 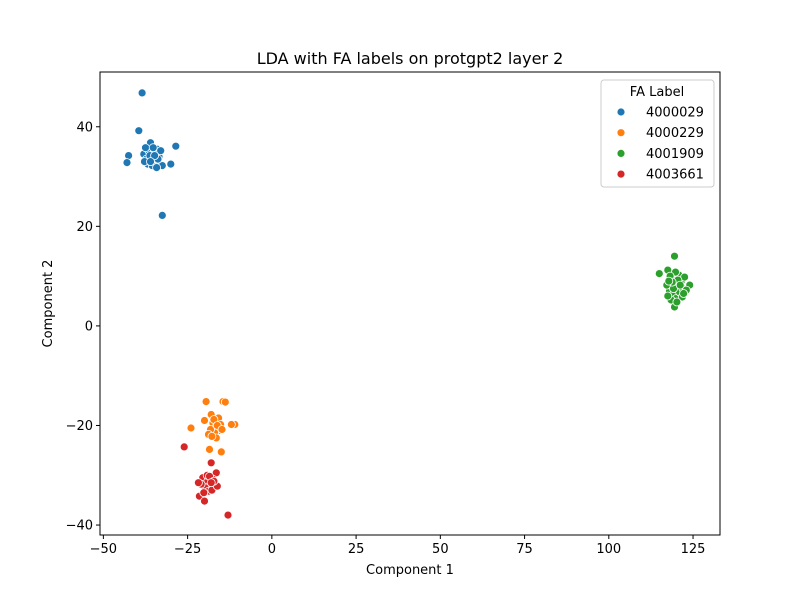 What do you see at coordinates (608, 549) in the screenshot?
I see `x-tick-label: 100` at bounding box center [608, 549].